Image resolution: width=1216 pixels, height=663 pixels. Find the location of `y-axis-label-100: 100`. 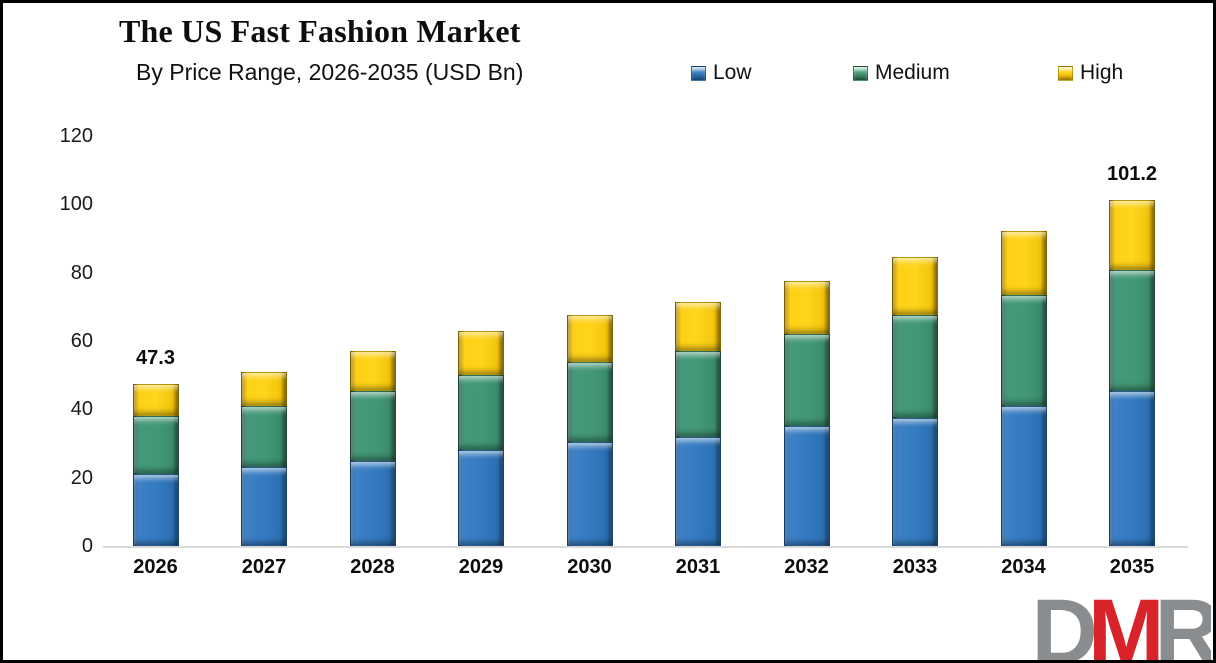

y-axis-label-100: 100 is located at coordinates (76, 204).